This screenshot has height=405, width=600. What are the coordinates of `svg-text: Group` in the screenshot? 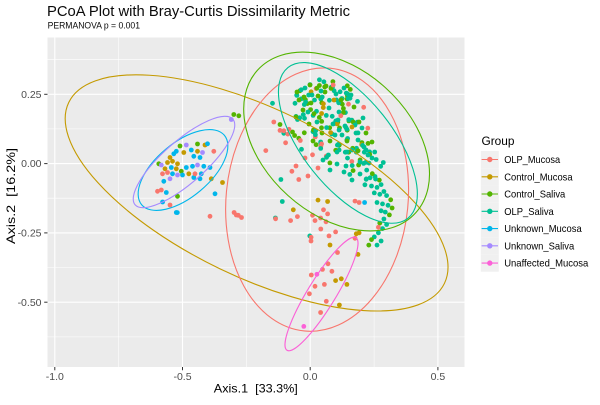 It's located at (498, 141).